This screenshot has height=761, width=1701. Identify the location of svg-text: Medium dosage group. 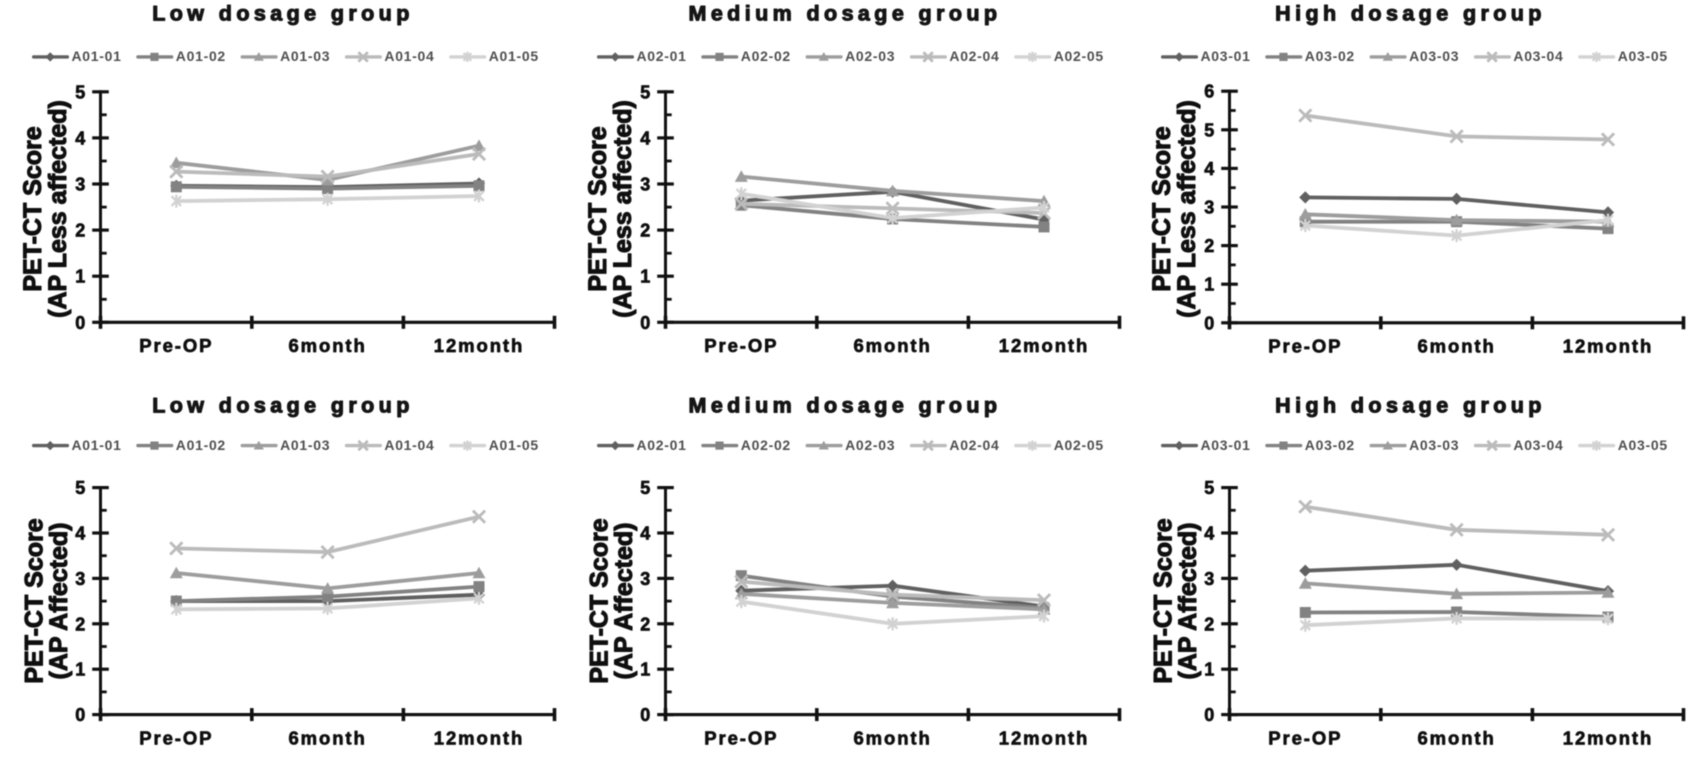
(845, 406).